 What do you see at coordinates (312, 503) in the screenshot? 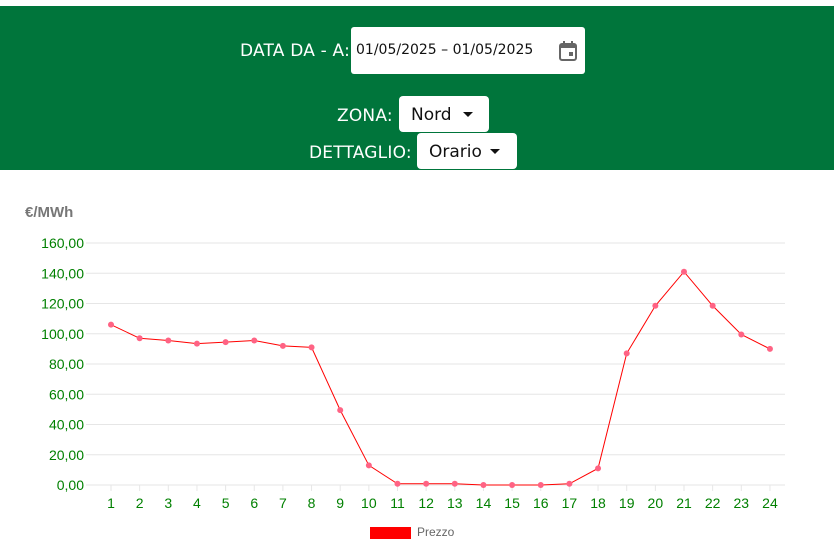
I see `x-tick-label: 8` at bounding box center [312, 503].